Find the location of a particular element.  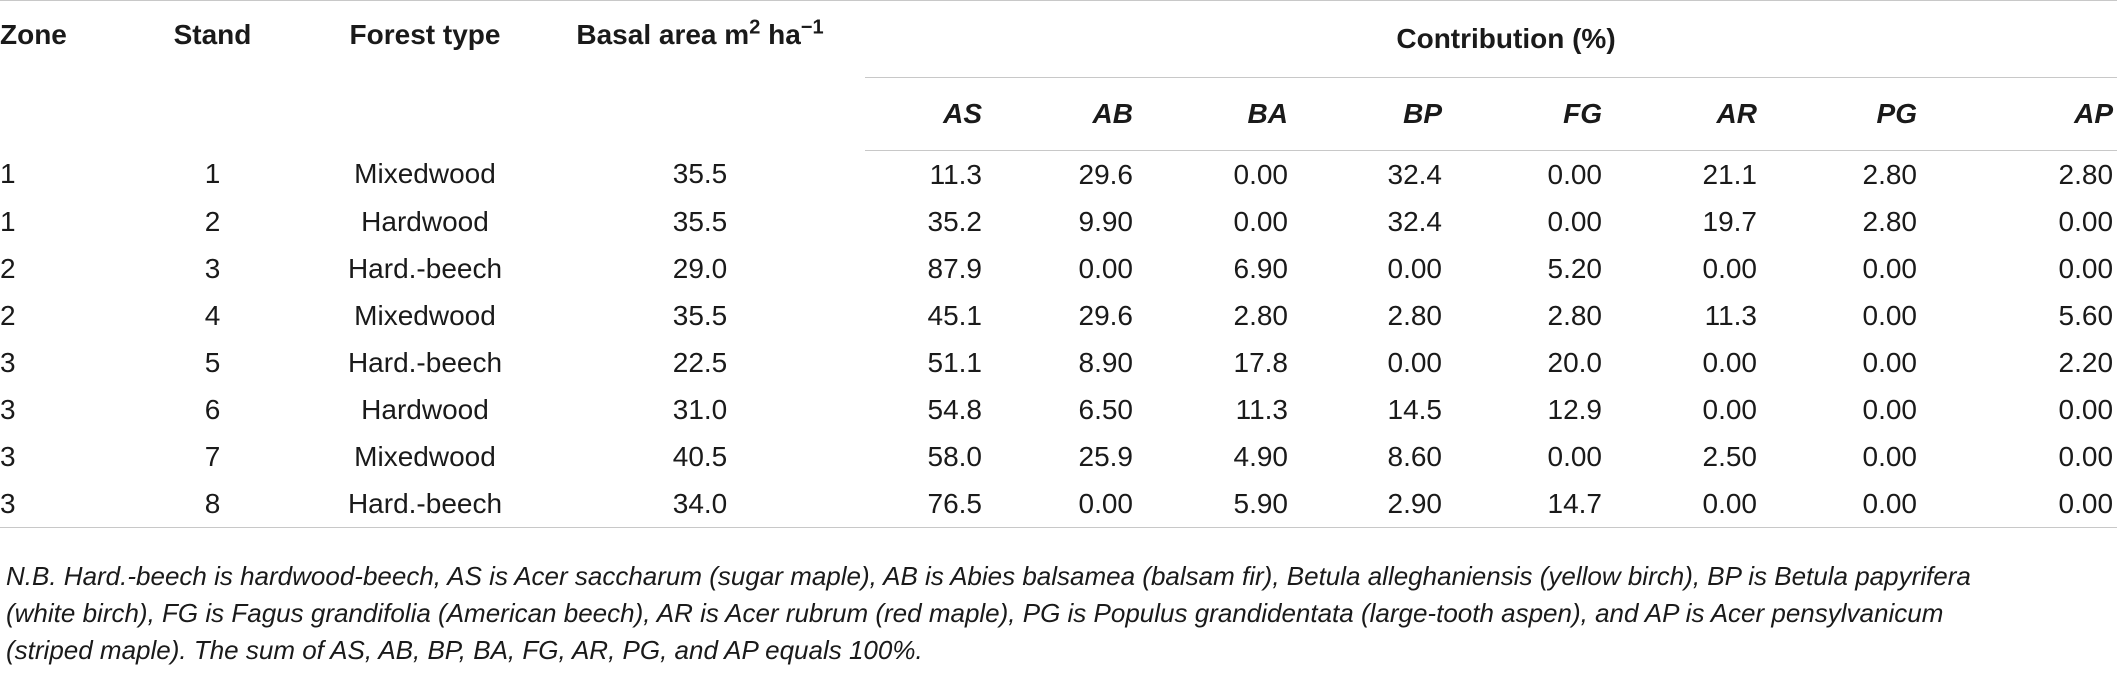

cell-contribution-as: 58.0 is located at coordinates (955, 456).